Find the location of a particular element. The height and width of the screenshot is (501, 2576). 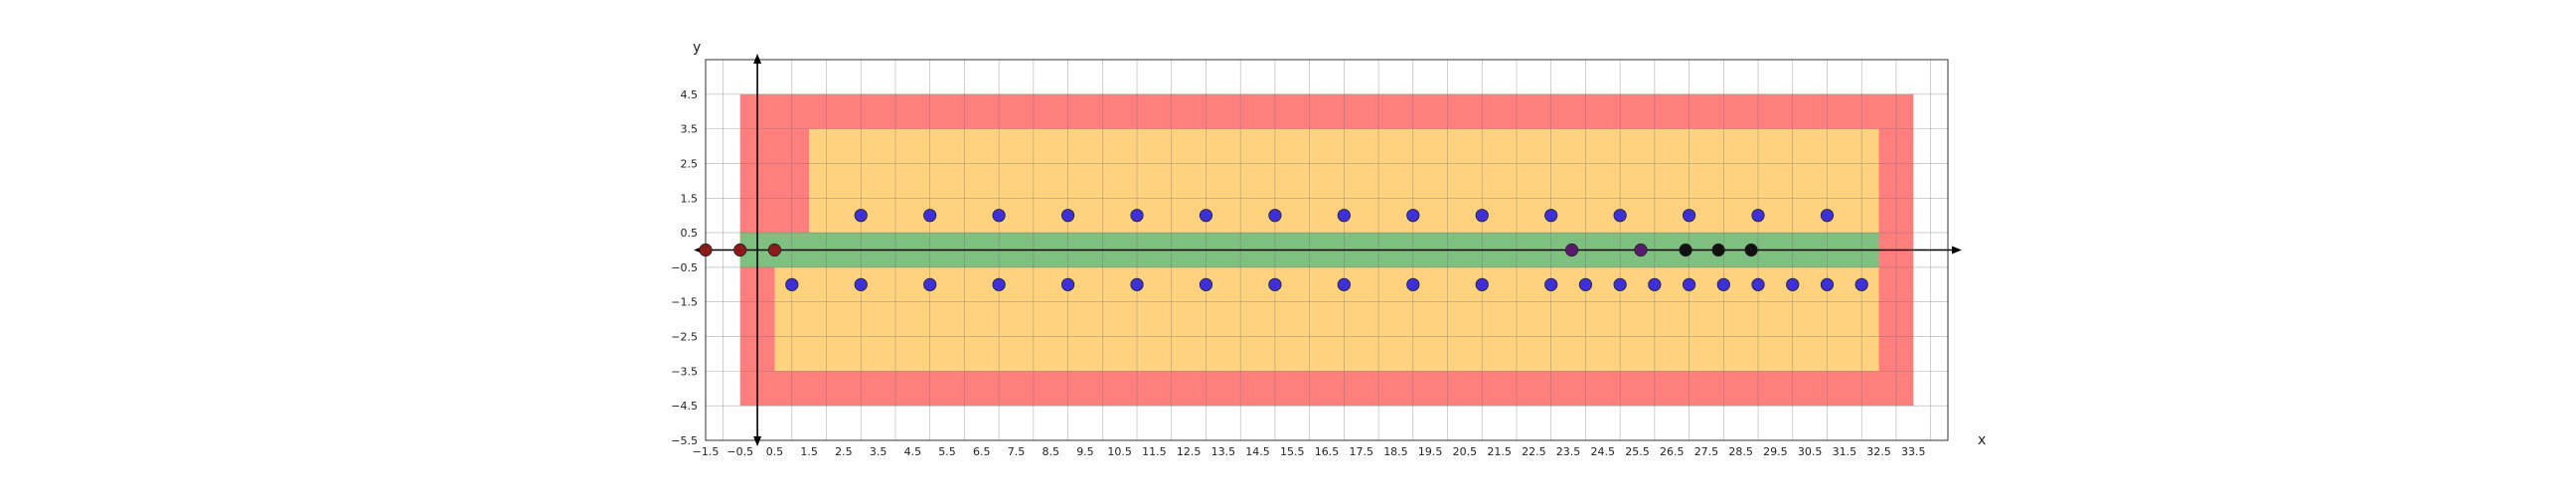

y-tick-labels: −5.5 −4.5 −3.5 −2.5 −1.5 −0.5 0.5 1.5 2.5 3.5 4.5 is located at coordinates (684, 267).